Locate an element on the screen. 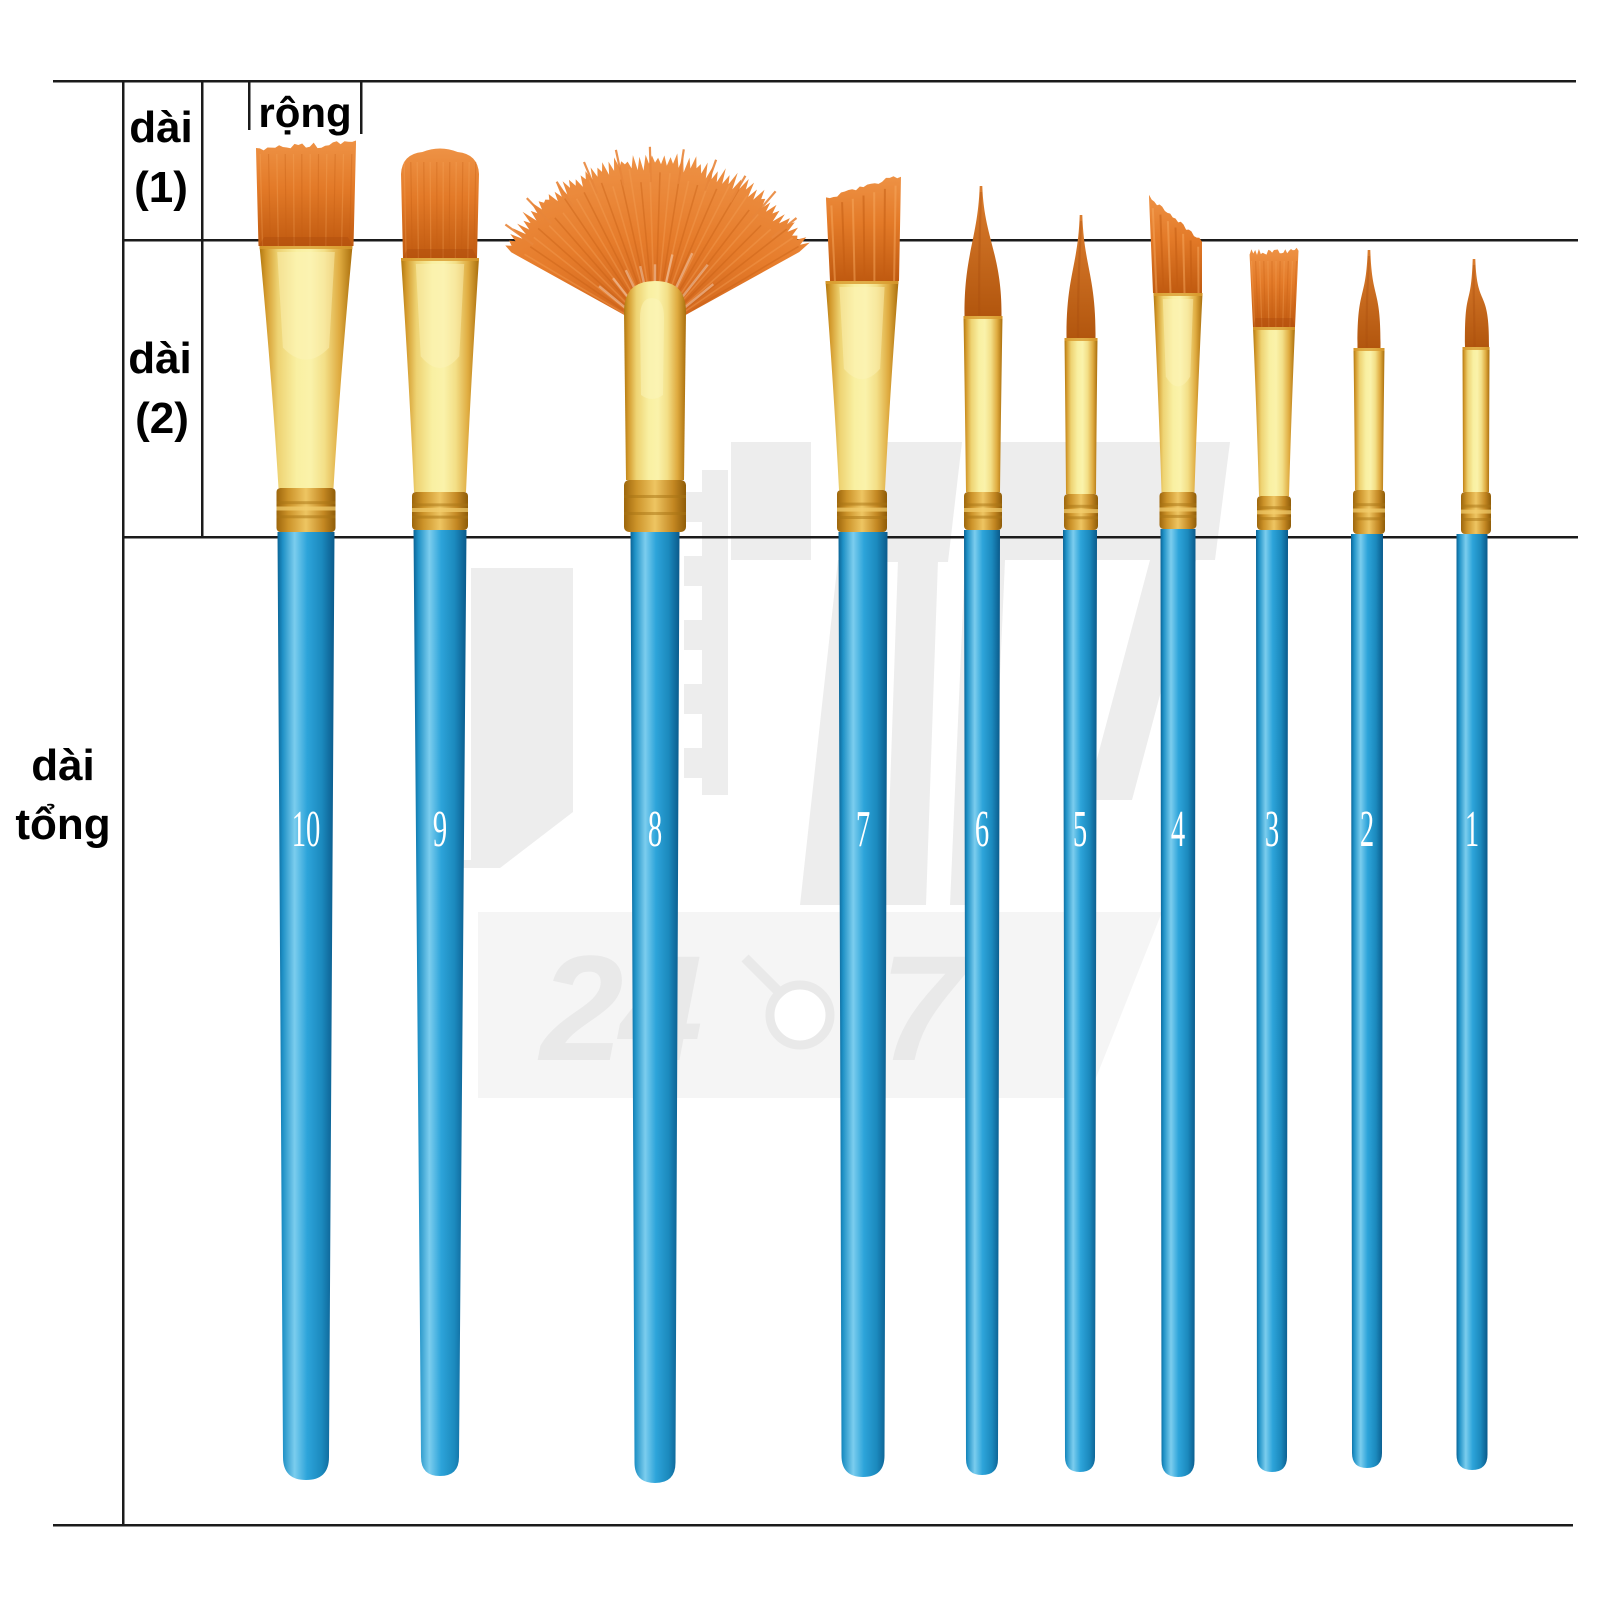 The height and width of the screenshot is (1600, 1600). svg-text: 9 is located at coordinates (440, 829).